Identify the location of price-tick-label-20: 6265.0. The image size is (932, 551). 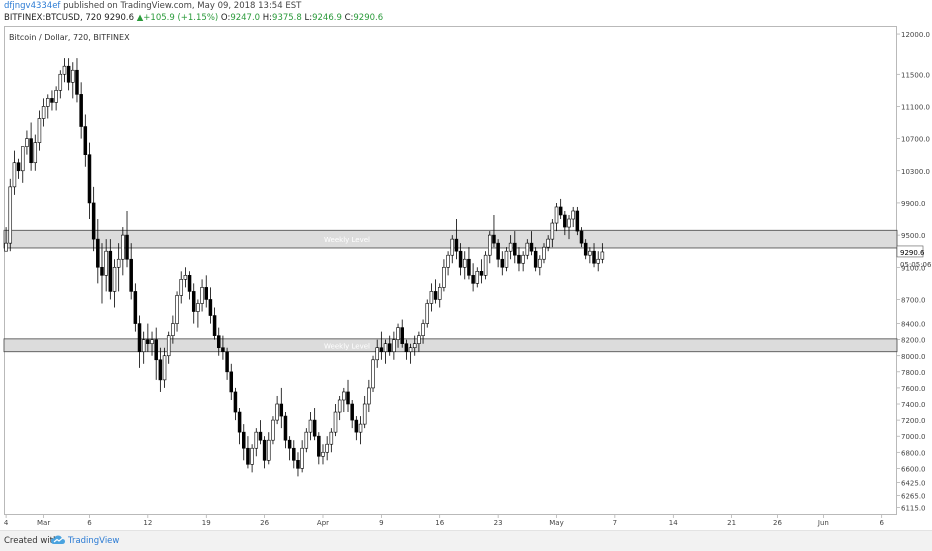
(913, 496).